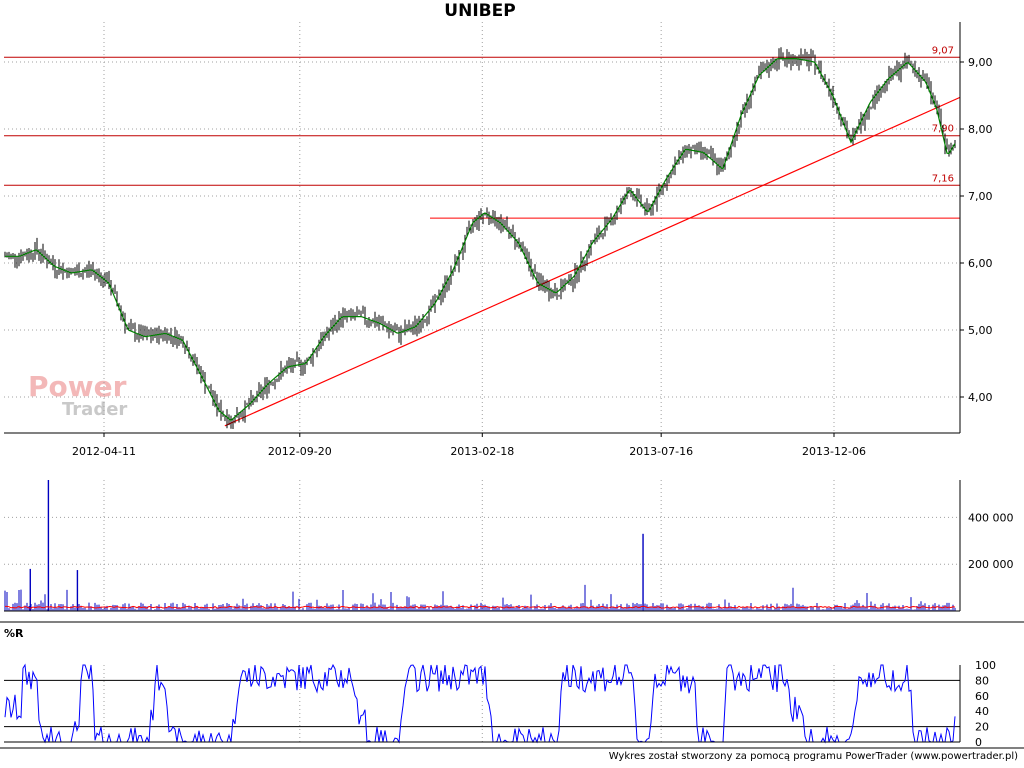  I want to click on level-label: 7,16, so click(943, 178).